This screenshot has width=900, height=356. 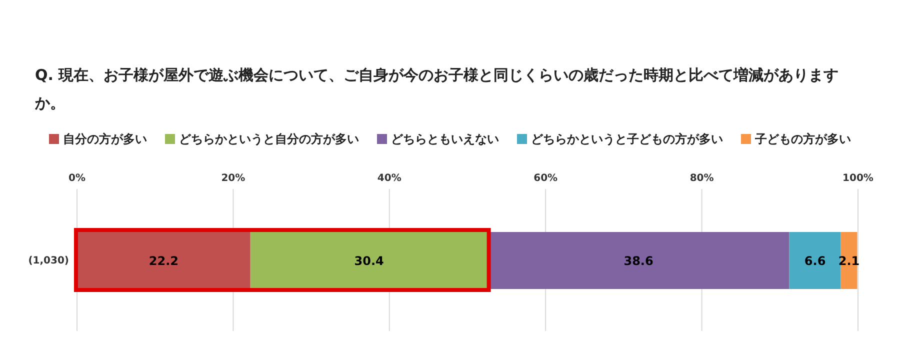 I want to click on legend-label: どちらともいえない, so click(x=444, y=139).